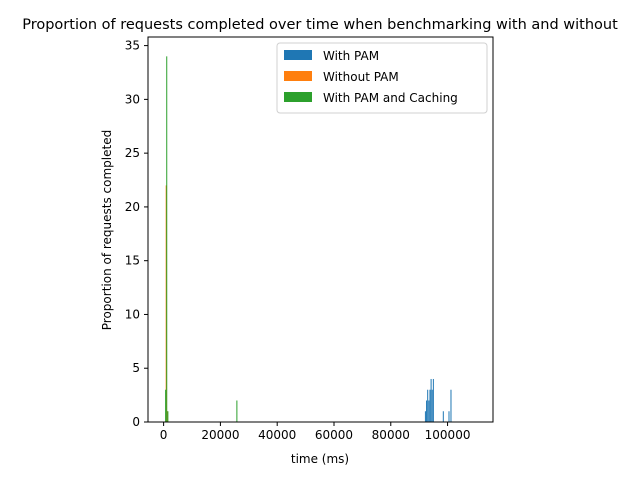 This screenshot has height=480, width=640. I want to click on x-tick-label-2: 40000, so click(277, 435).